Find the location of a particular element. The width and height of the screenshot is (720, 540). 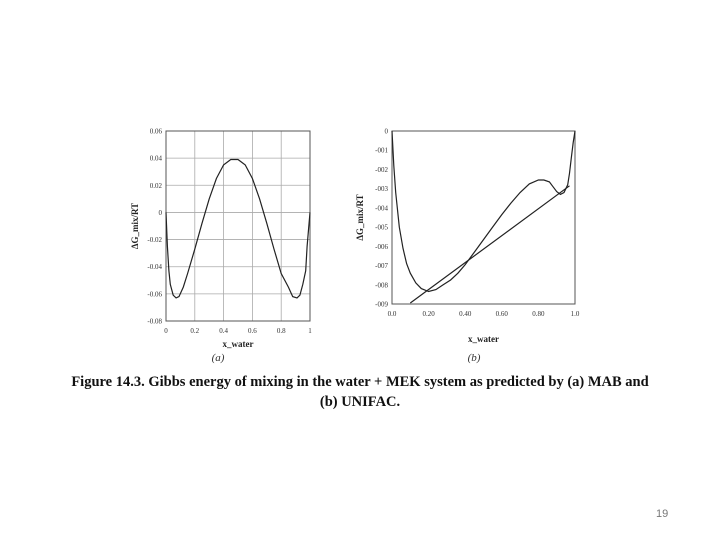

tangent-line is located at coordinates (489, 244).